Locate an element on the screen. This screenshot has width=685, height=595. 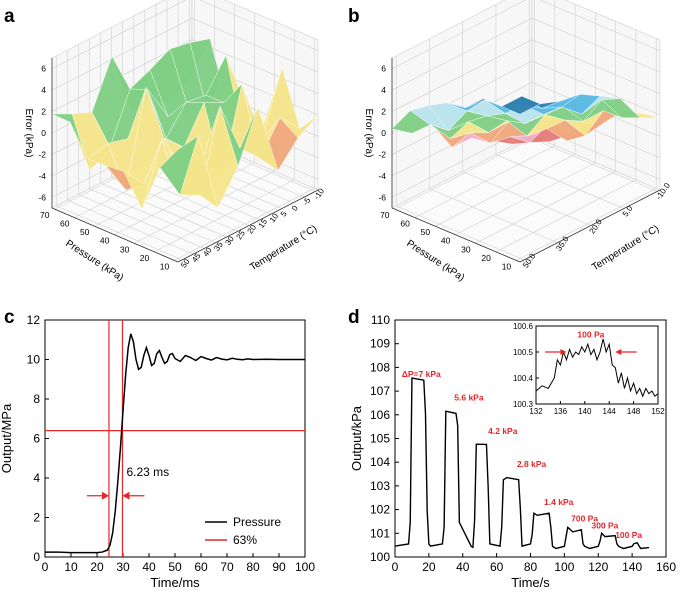
panel-label-b: b is located at coordinates (354, 16).